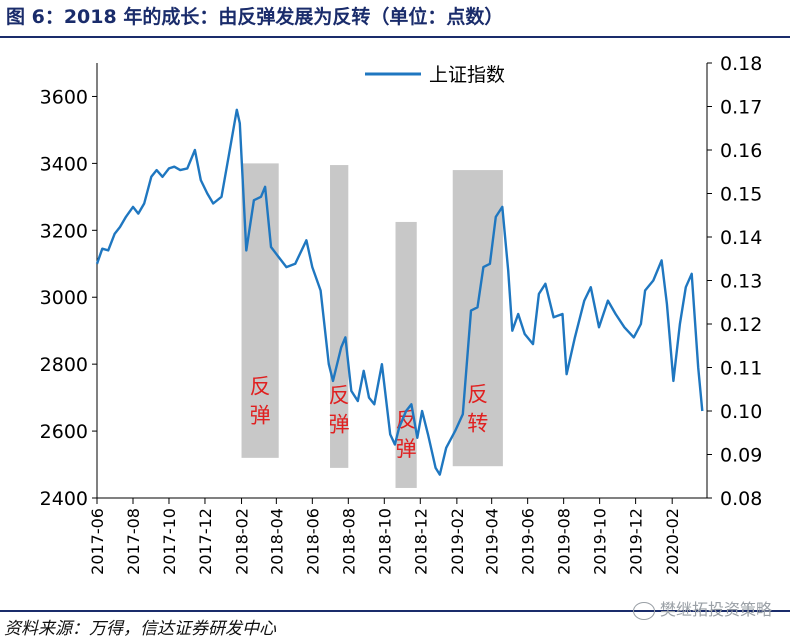 This screenshot has height=640, width=790. I want to click on right-tick-label: 0.10, so click(741, 412).